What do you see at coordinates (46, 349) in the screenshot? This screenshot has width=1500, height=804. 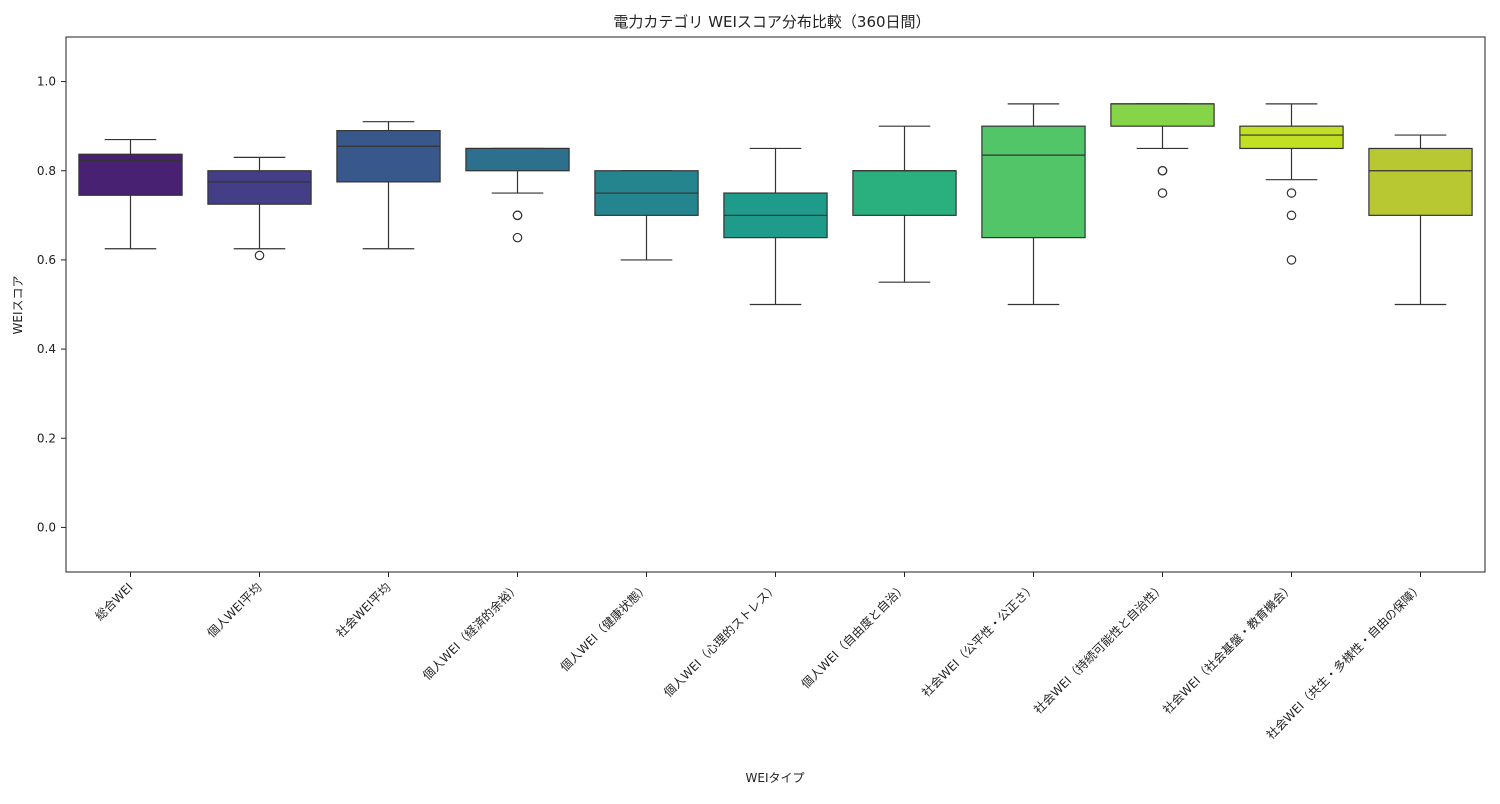 I see `y-tick-label: 0.4` at bounding box center [46, 349].